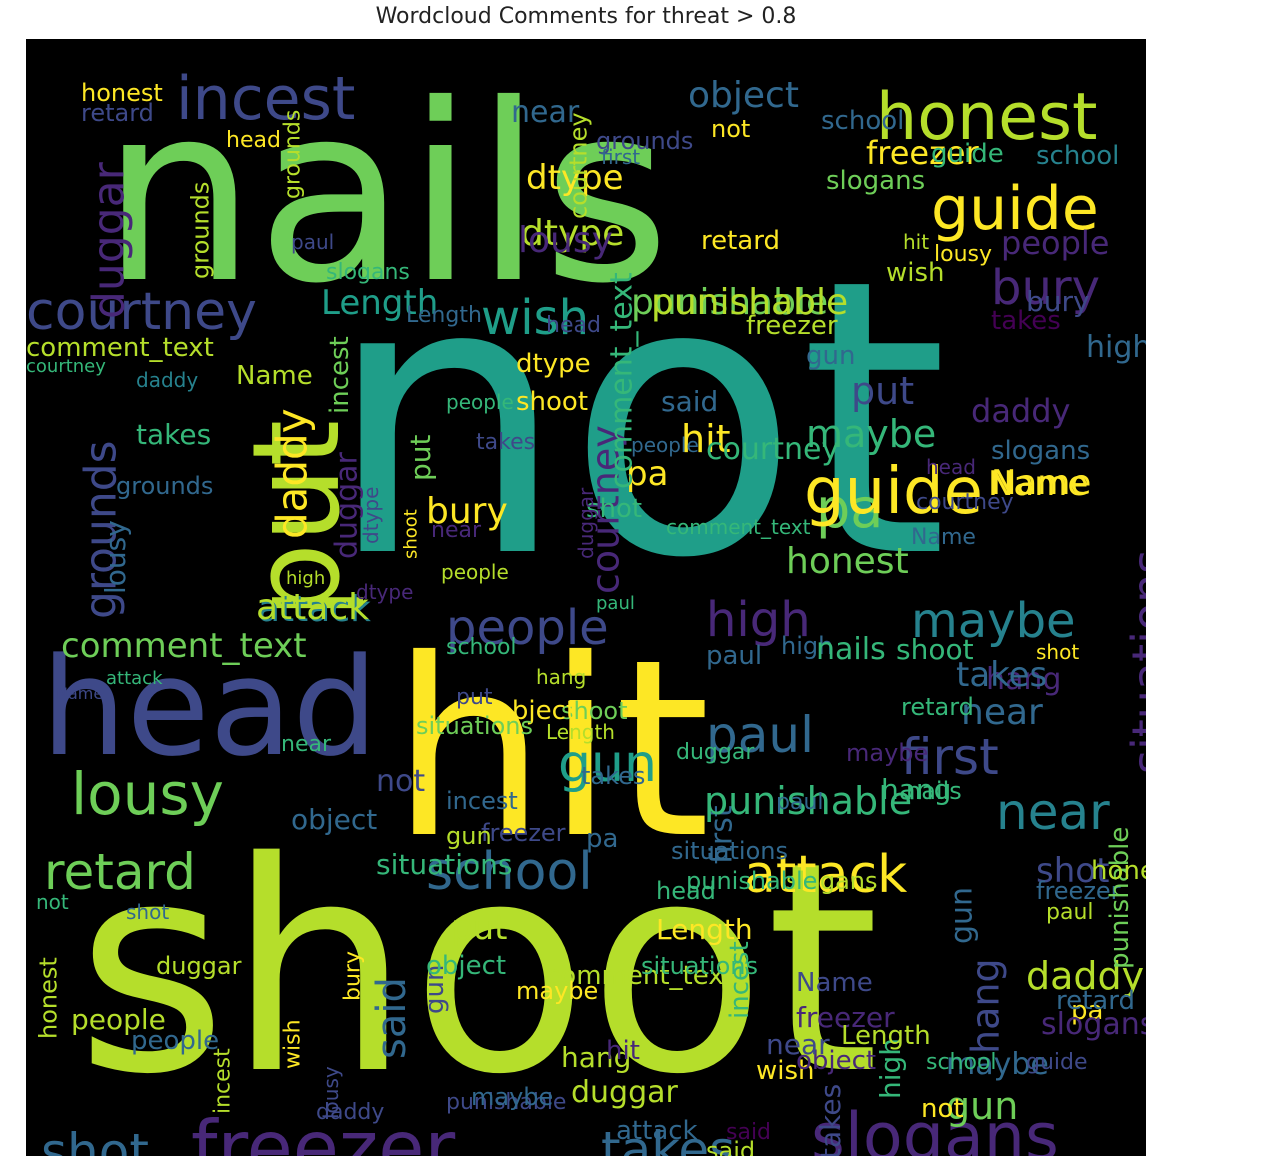  What do you see at coordinates (613, 776) in the screenshot?
I see `word-takes: takes` at bounding box center [613, 776].